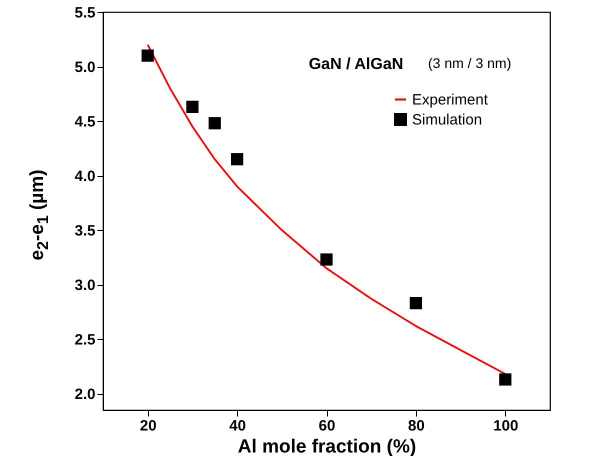 Image resolution: width=597 pixels, height=461 pixels. Describe the element at coordinates (85, 395) in the screenshot. I see `y-tick-label: 2.0` at that location.